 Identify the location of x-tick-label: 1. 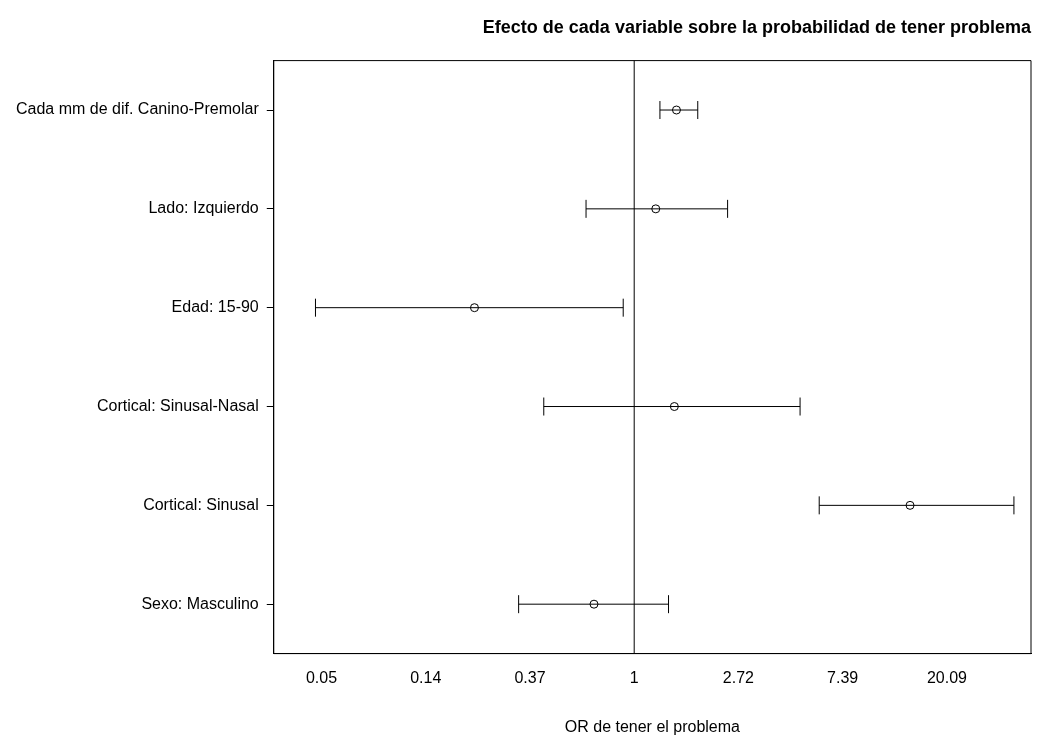
(634, 677).